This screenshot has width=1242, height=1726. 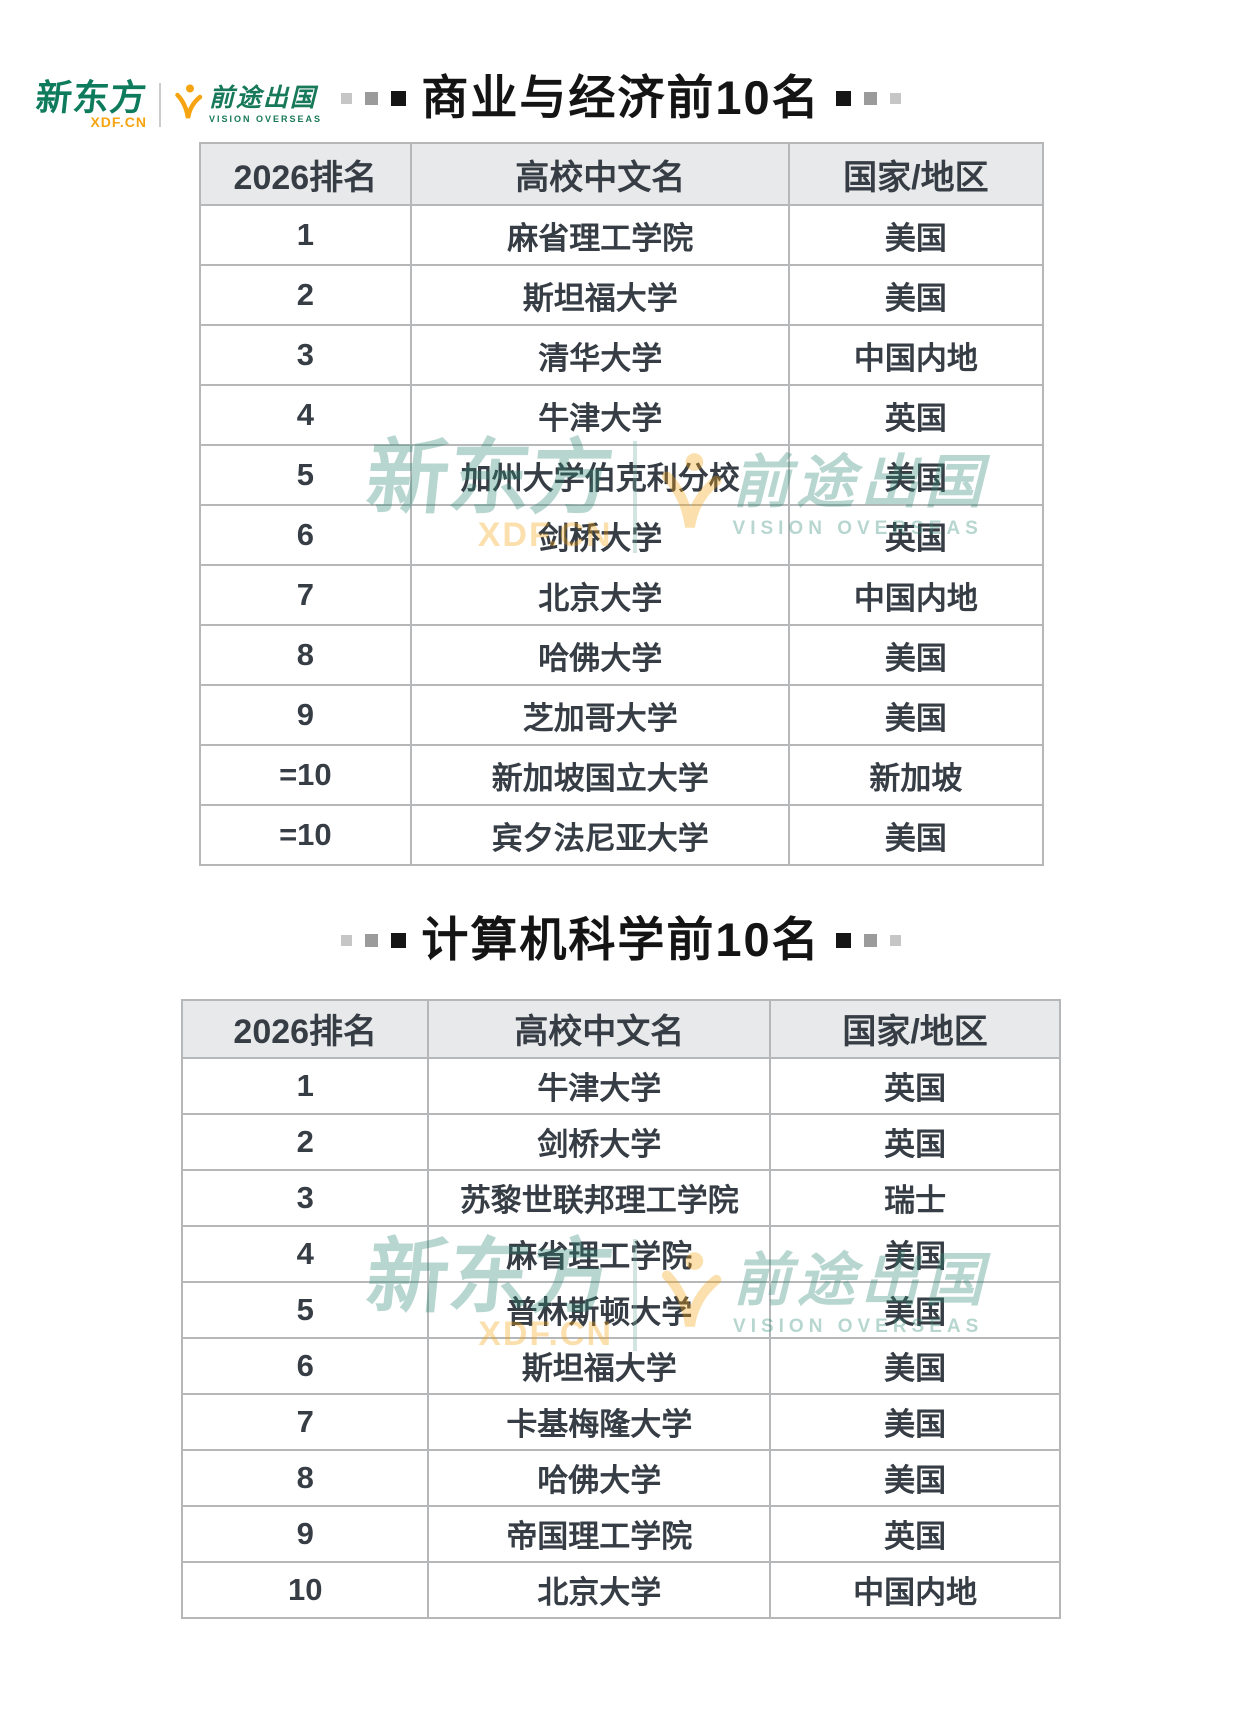 I want to click on table-row: 6 剑桥大学 英国, so click(x=621, y=535).